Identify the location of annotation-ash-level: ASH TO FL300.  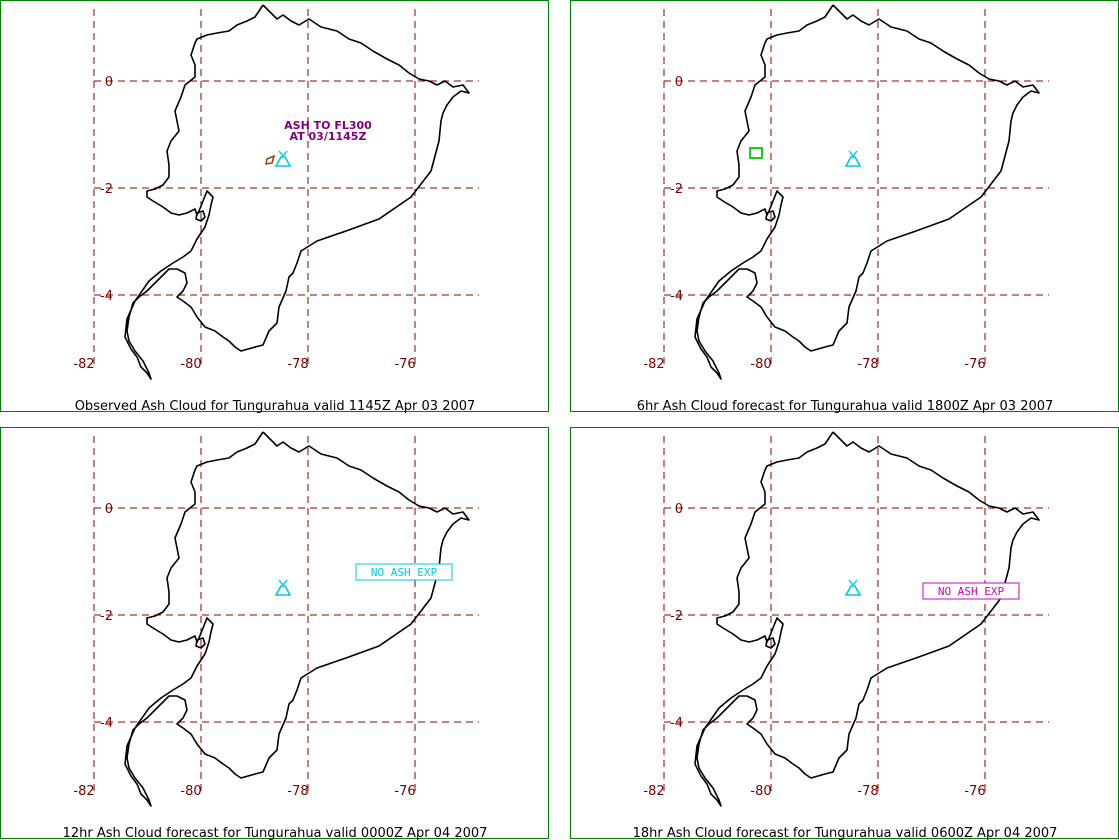
(328, 125).